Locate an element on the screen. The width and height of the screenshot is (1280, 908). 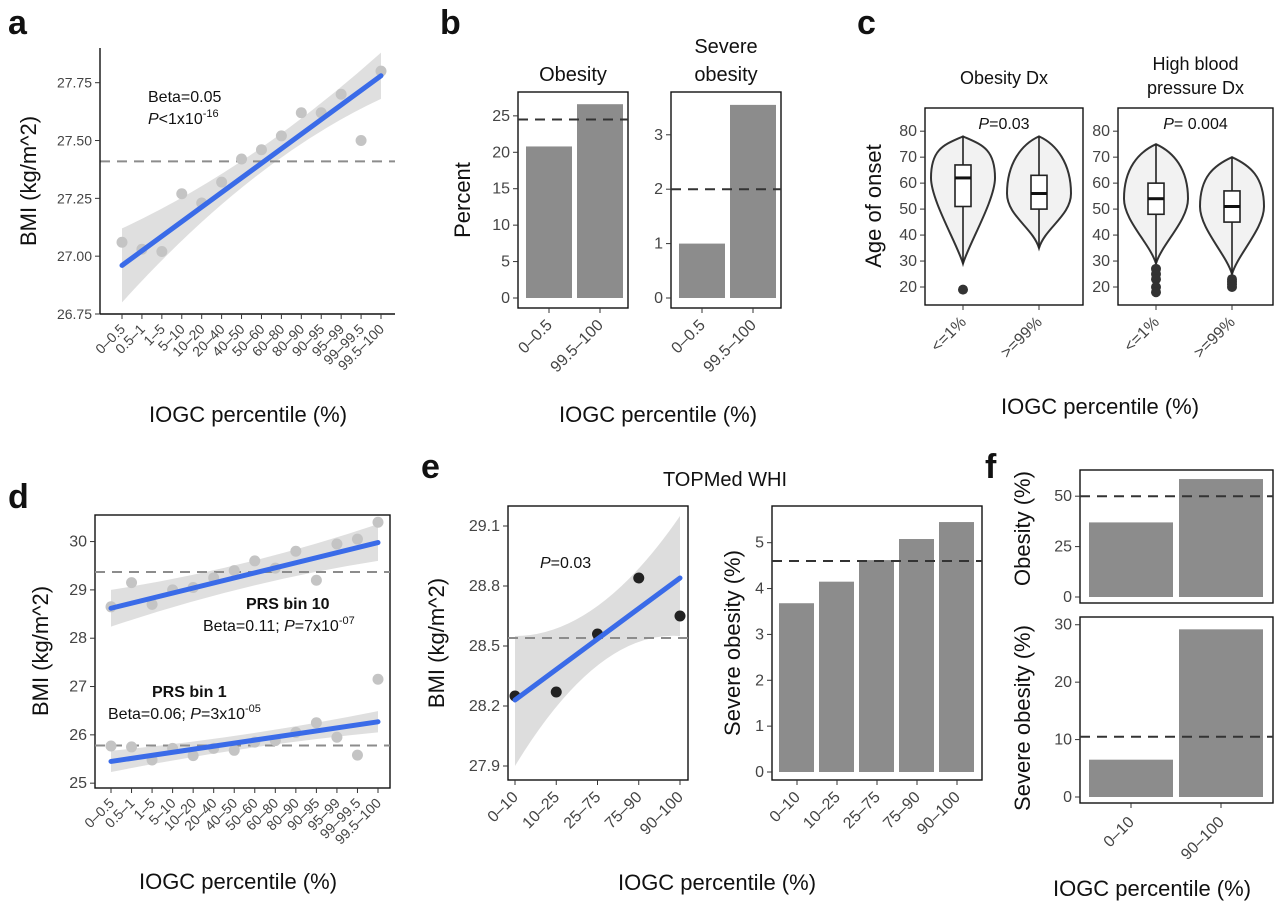
c-x-axis-title: IOGC percentile (%) is located at coordinates (1100, 406).